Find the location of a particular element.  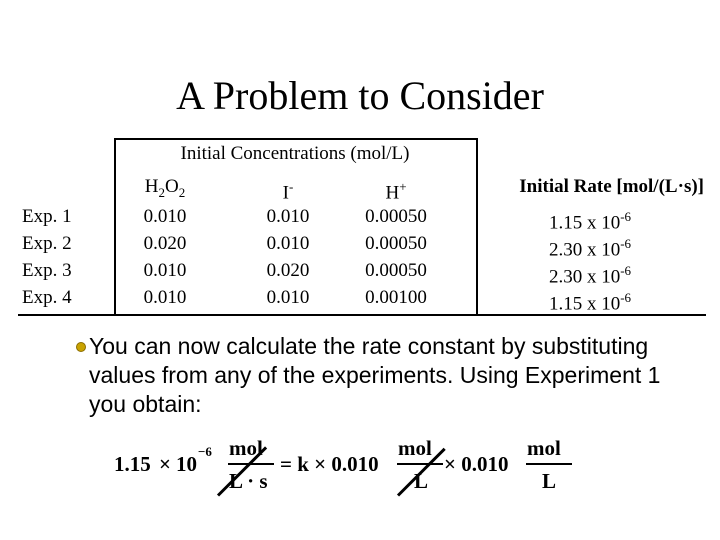

table-left-divider is located at coordinates (115, 227).